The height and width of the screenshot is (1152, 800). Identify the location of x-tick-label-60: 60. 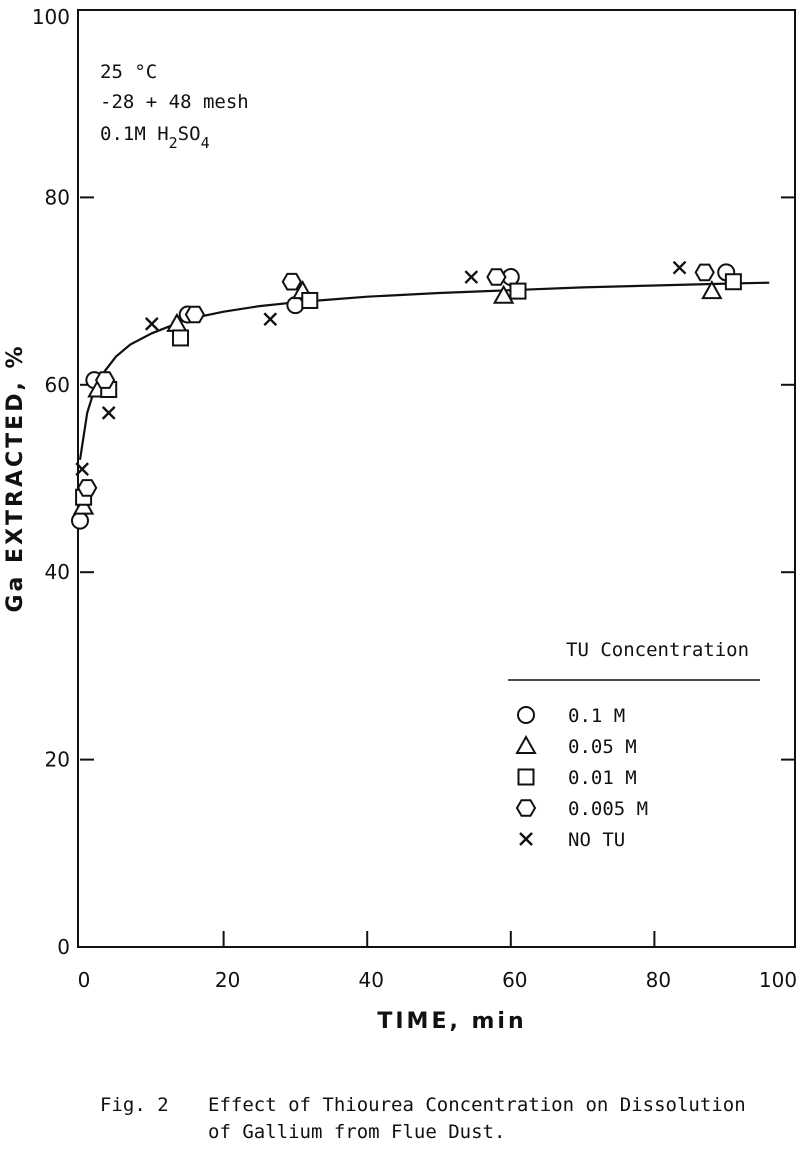
(514, 980).